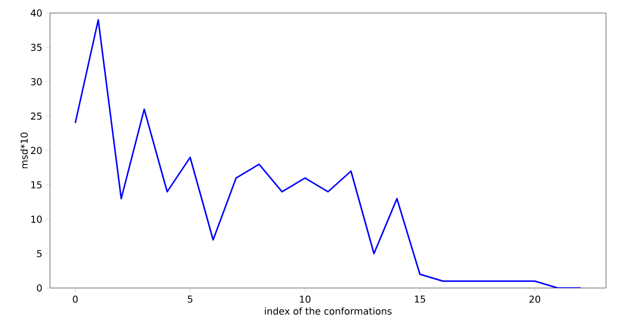 The height and width of the screenshot is (329, 627). What do you see at coordinates (36, 82) in the screenshot?
I see `y-tick-label: 30` at bounding box center [36, 82].